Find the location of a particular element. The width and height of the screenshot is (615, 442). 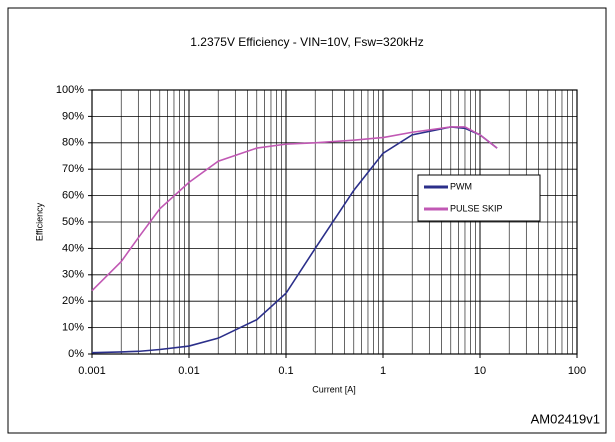

chart-title: 1.2375V Efficiency - VIN=10V, Fsw=320kHz is located at coordinates (306, 42).